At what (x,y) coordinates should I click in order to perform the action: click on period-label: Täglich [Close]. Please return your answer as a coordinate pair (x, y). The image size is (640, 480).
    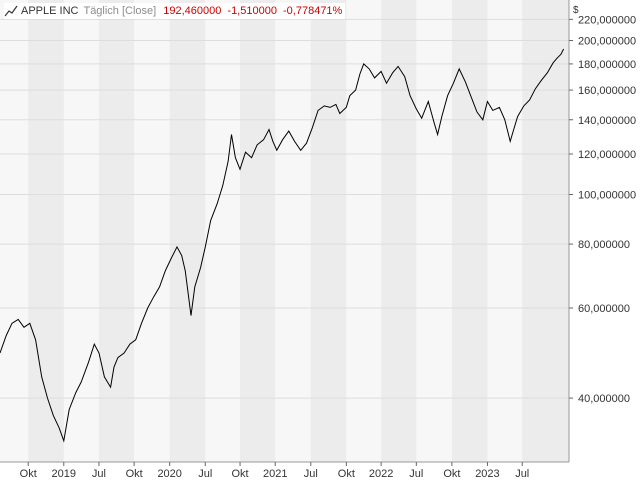
    Looking at the image, I should click on (120, 11).